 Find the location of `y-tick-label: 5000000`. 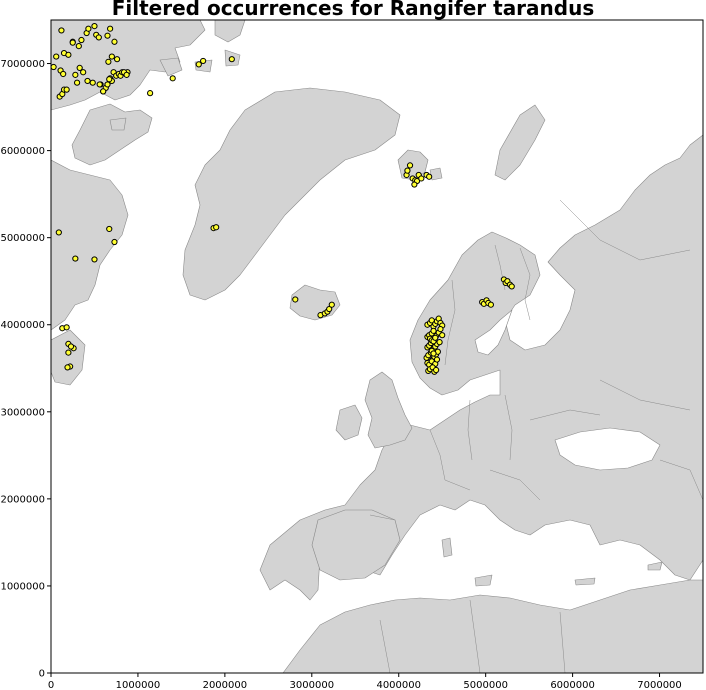

y-tick-label: 5000000 is located at coordinates (22, 238).